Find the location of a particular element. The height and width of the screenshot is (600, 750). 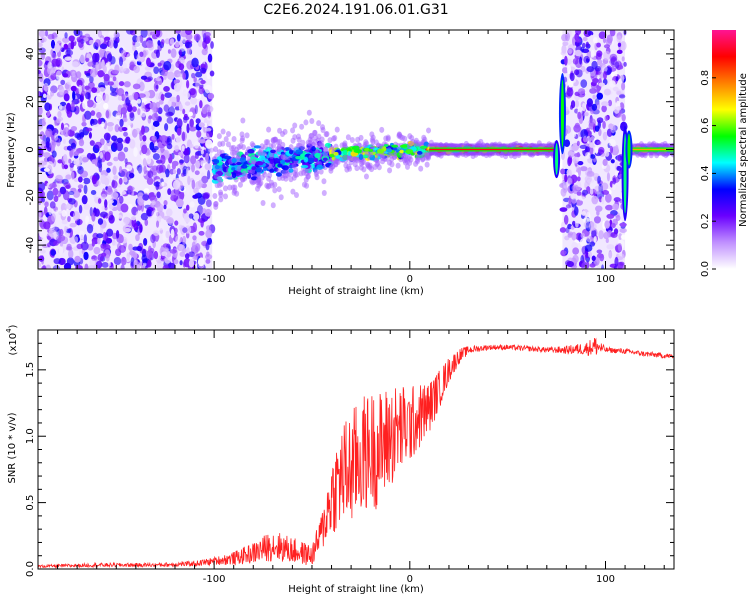

spectrogram-y-tick-label: 40 is located at coordinates (30, 54).